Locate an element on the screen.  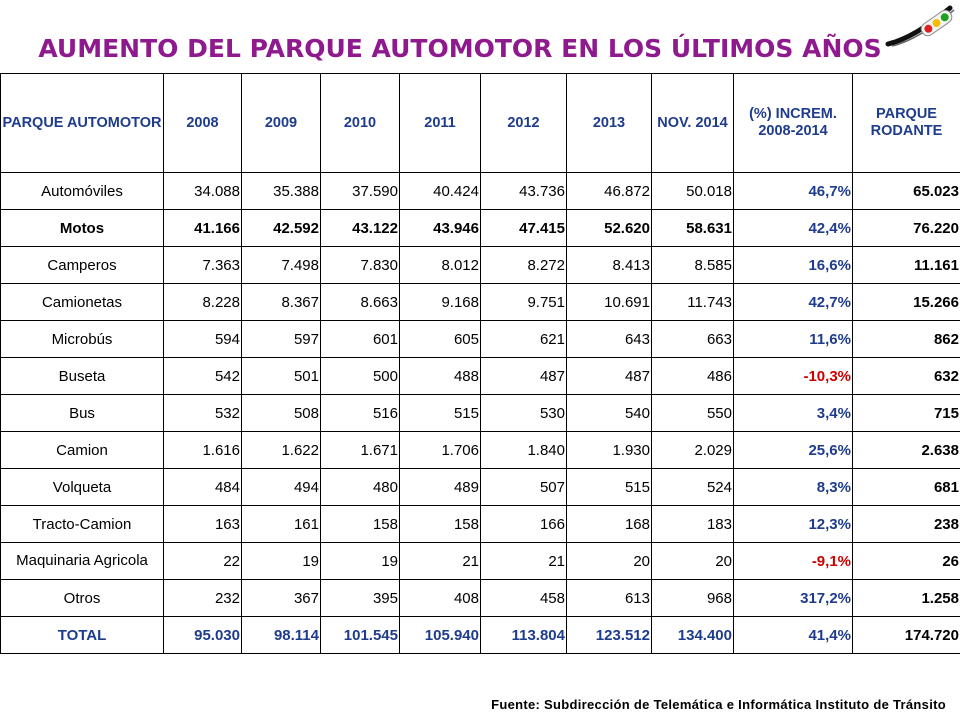
column-header: PARQUE RODANTE is located at coordinates (906, 123).